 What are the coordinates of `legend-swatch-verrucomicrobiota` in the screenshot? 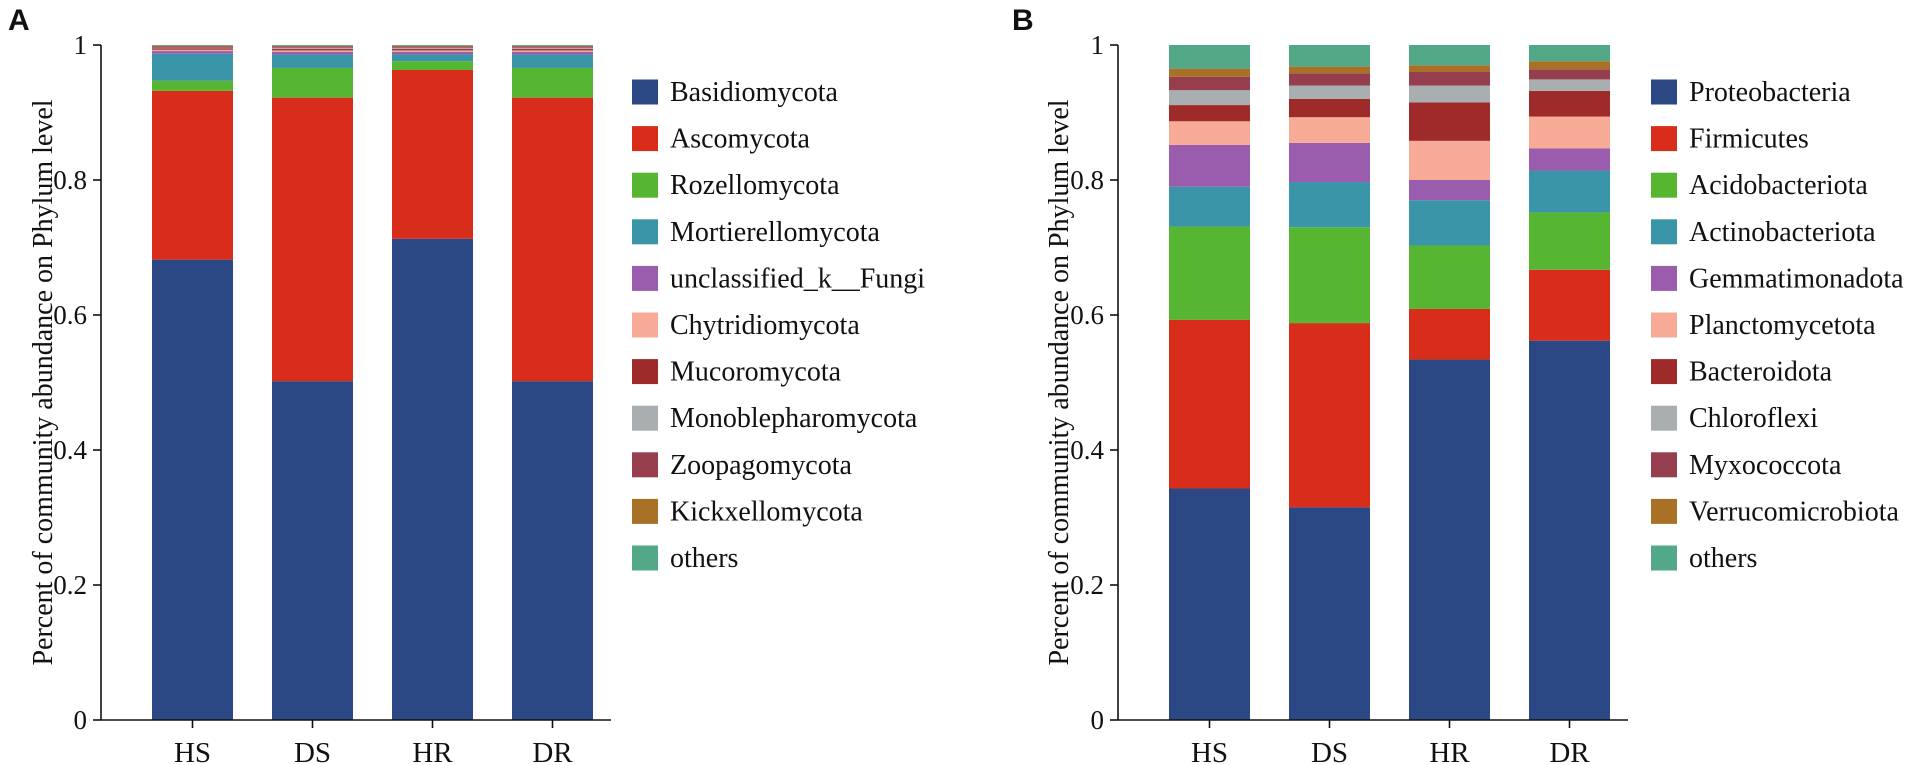 It's located at (1664, 511).